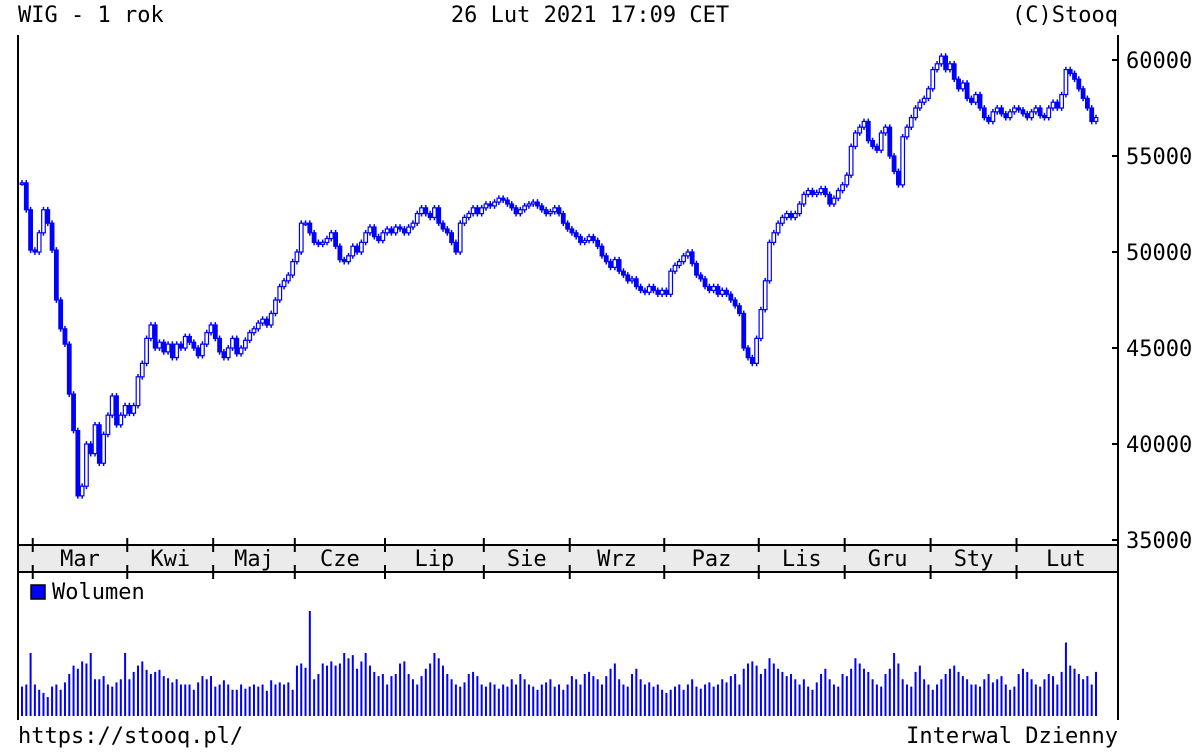 The width and height of the screenshot is (1200, 754). Describe the element at coordinates (130, 736) in the screenshot. I see `footer-url: https://stooq.pl/` at that location.